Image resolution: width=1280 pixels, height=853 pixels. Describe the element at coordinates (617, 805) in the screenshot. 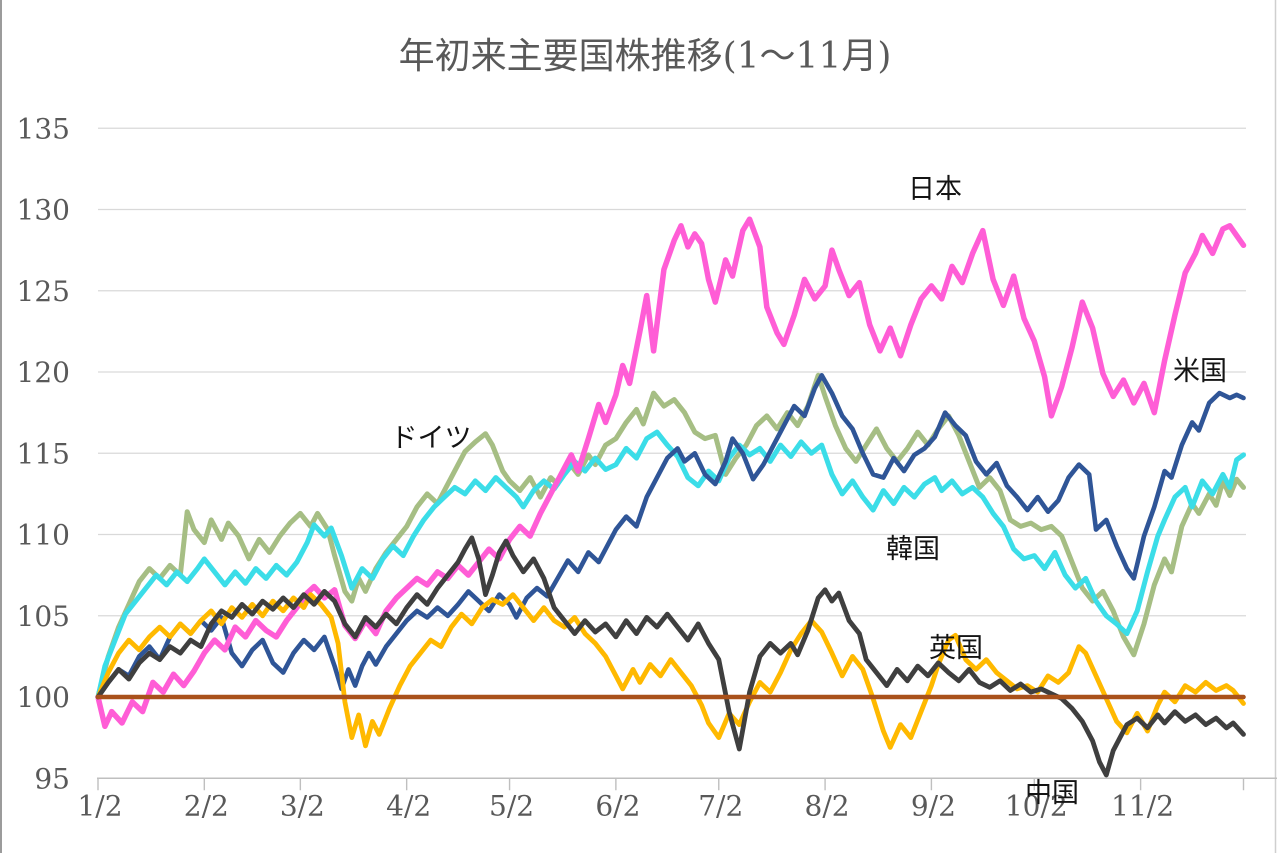

I see `x-tick-label-6-2: 6/2` at that location.